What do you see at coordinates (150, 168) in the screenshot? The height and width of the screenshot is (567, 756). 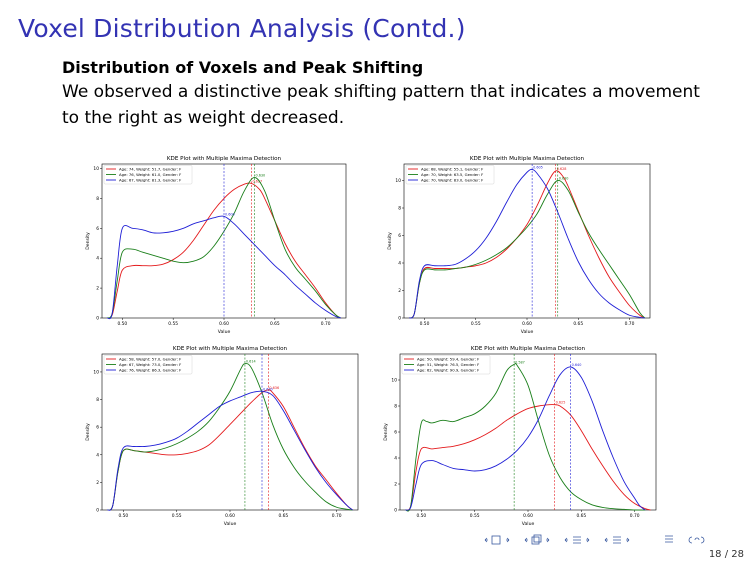 I see `legend-entry: Age: 74, Weight: 51.7, Gender: F` at bounding box center [150, 168].